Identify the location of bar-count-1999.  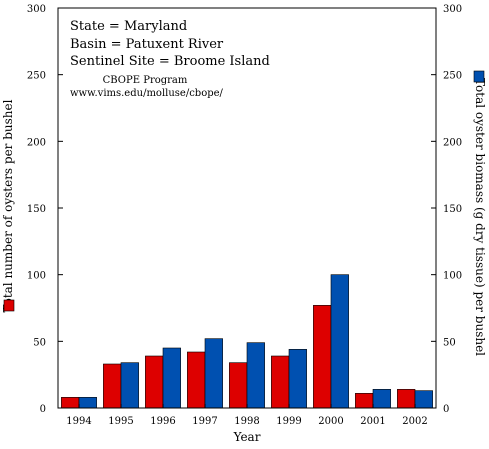
(280, 382).